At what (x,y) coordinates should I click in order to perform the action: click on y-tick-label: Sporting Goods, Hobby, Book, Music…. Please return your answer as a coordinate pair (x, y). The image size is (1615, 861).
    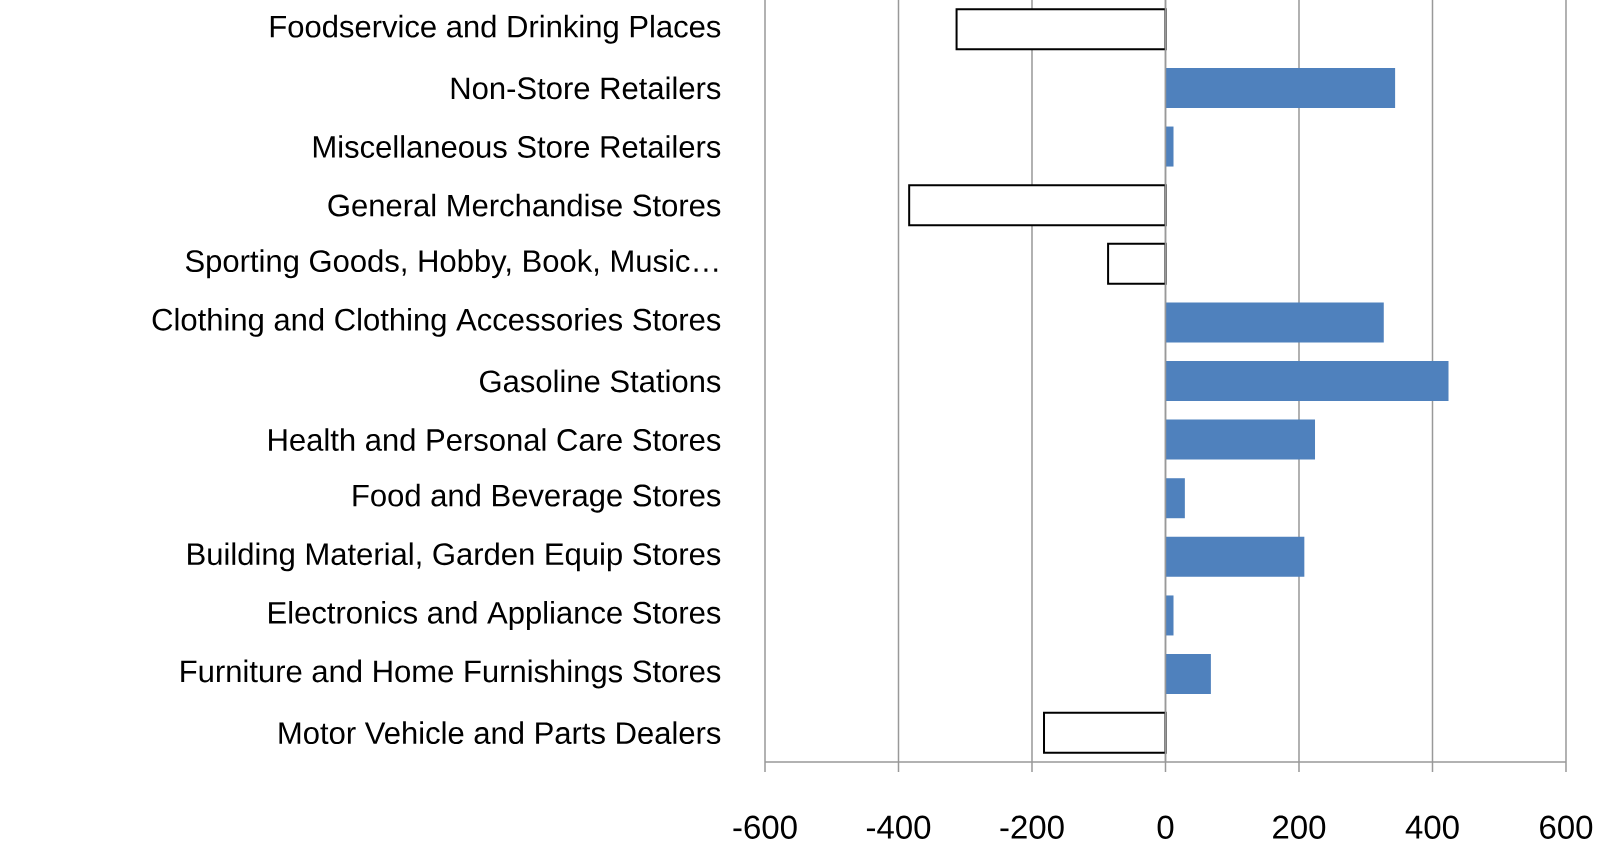
    Looking at the image, I should click on (451, 264).